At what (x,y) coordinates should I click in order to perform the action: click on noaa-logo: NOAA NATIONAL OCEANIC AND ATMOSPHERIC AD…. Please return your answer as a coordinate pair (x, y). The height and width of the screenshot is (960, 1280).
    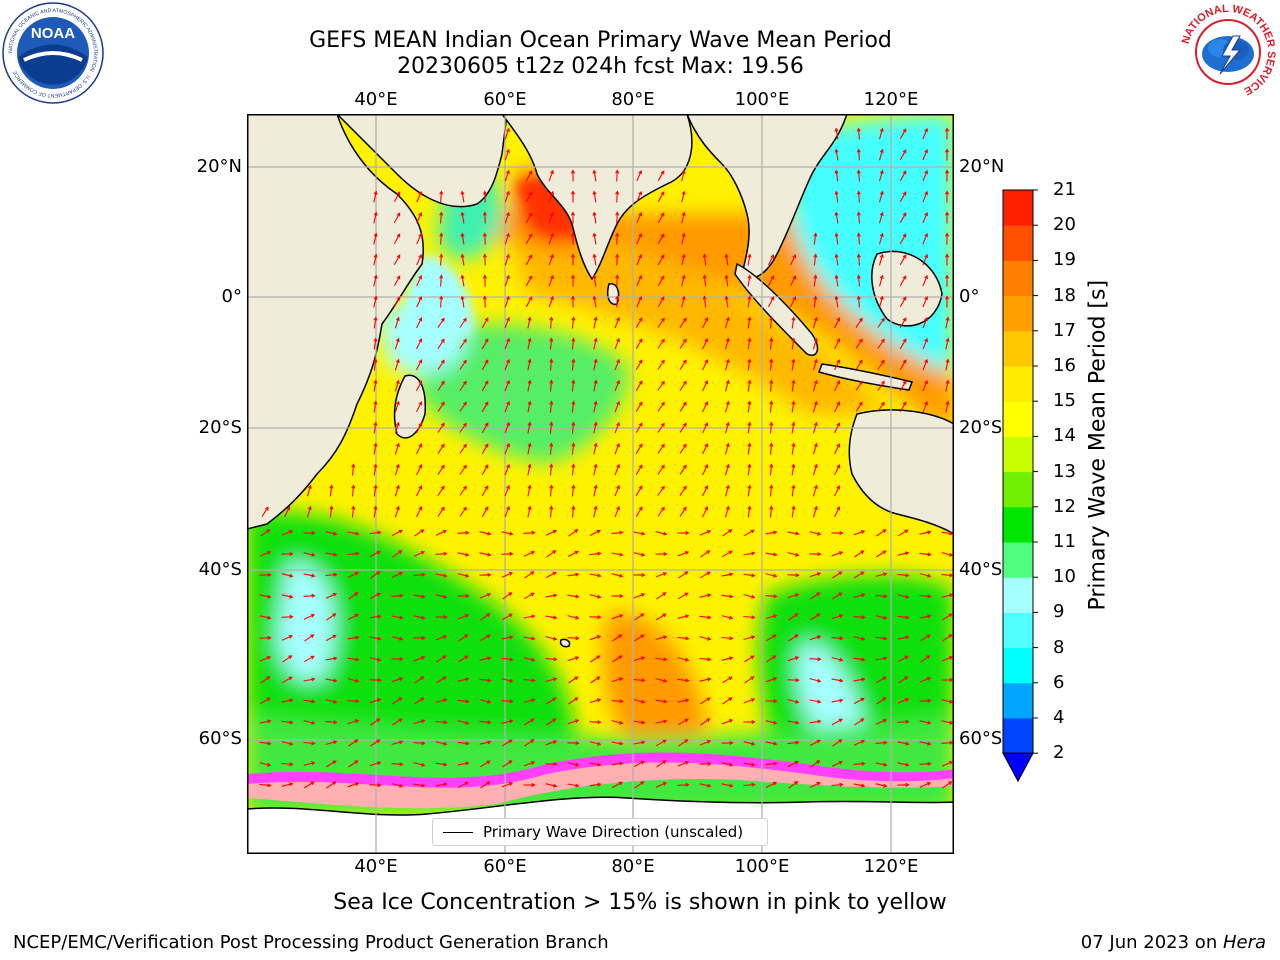
    Looking at the image, I should click on (53, 53).